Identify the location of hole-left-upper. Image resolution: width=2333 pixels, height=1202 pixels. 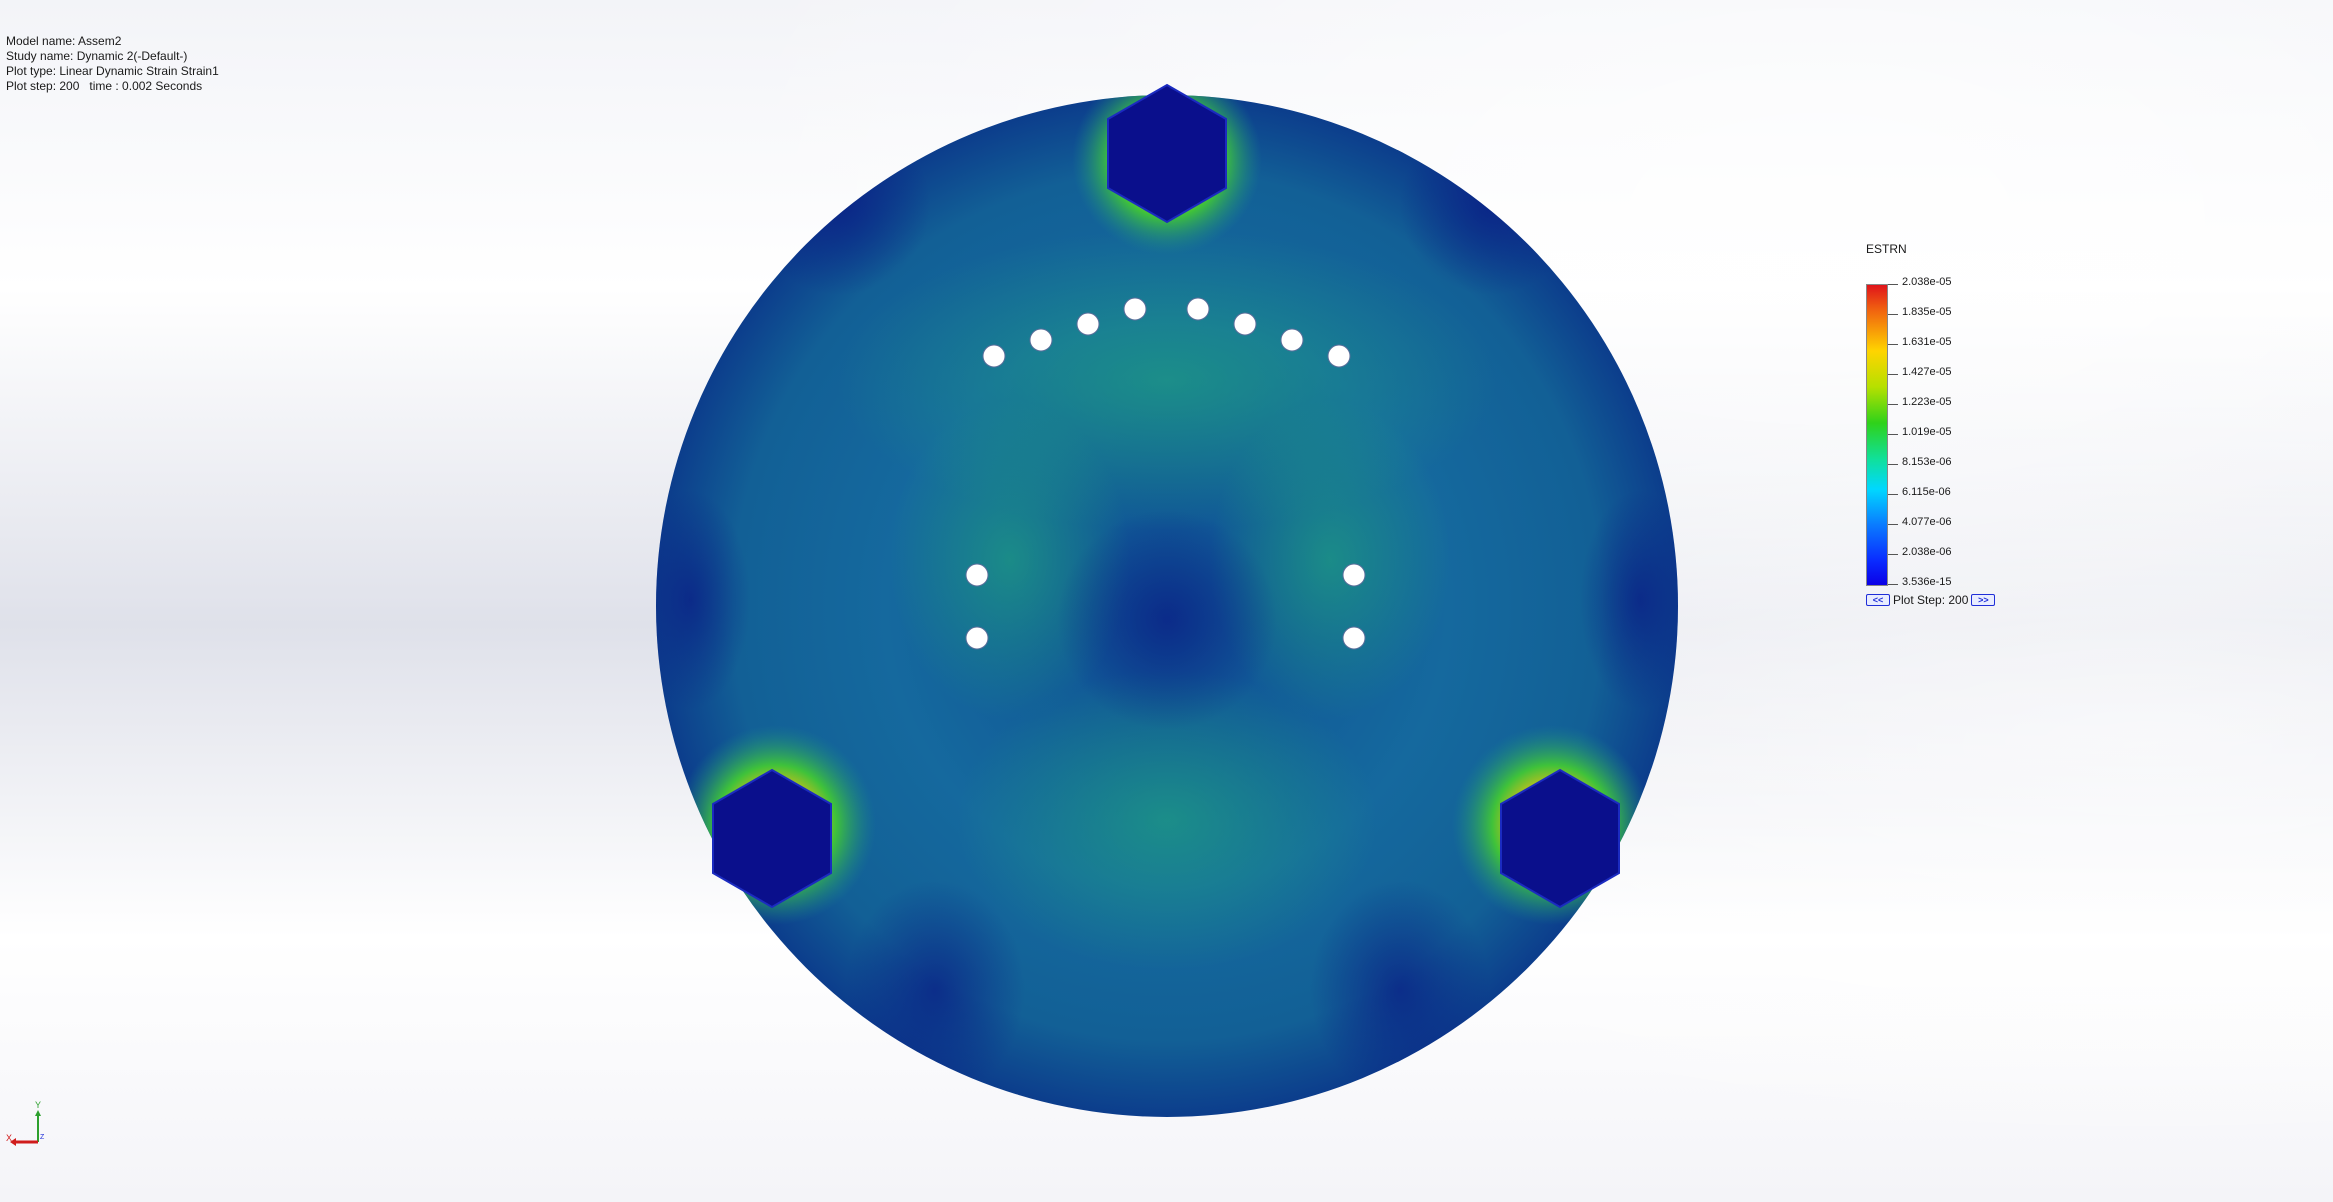
(977, 575).